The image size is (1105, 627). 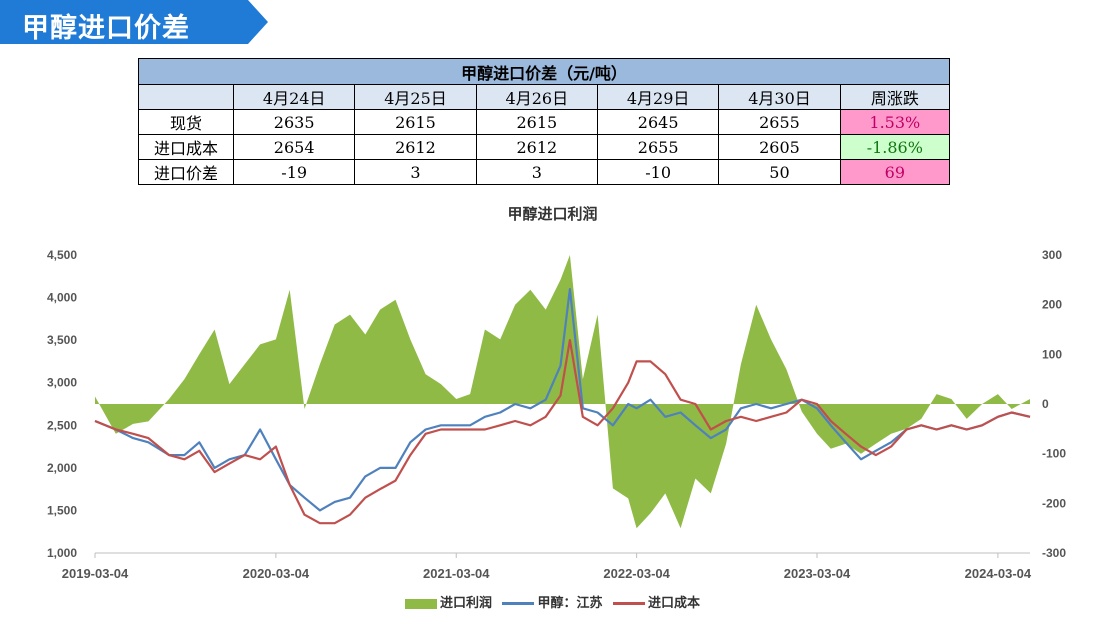 I want to click on y-right-tick-label: -200, so click(x=1054, y=503).